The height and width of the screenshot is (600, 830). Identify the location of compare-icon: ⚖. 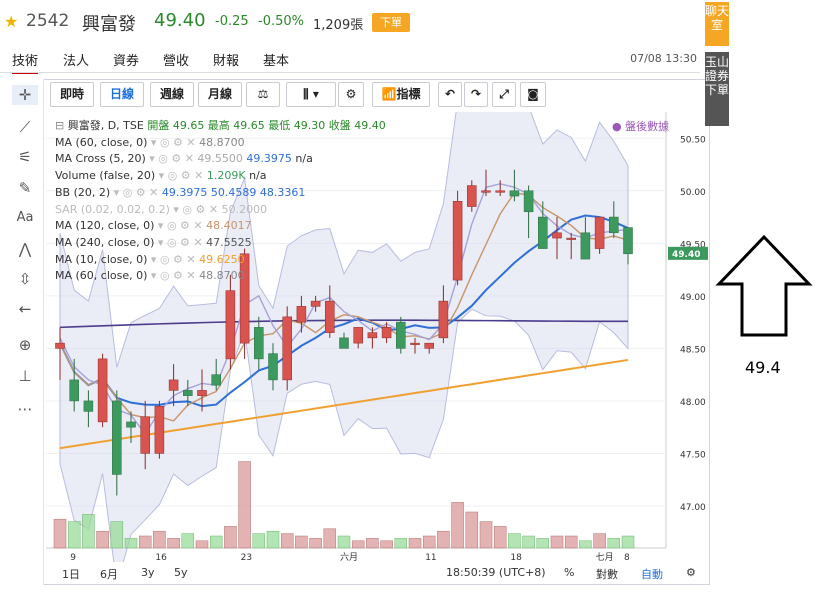
(263, 94).